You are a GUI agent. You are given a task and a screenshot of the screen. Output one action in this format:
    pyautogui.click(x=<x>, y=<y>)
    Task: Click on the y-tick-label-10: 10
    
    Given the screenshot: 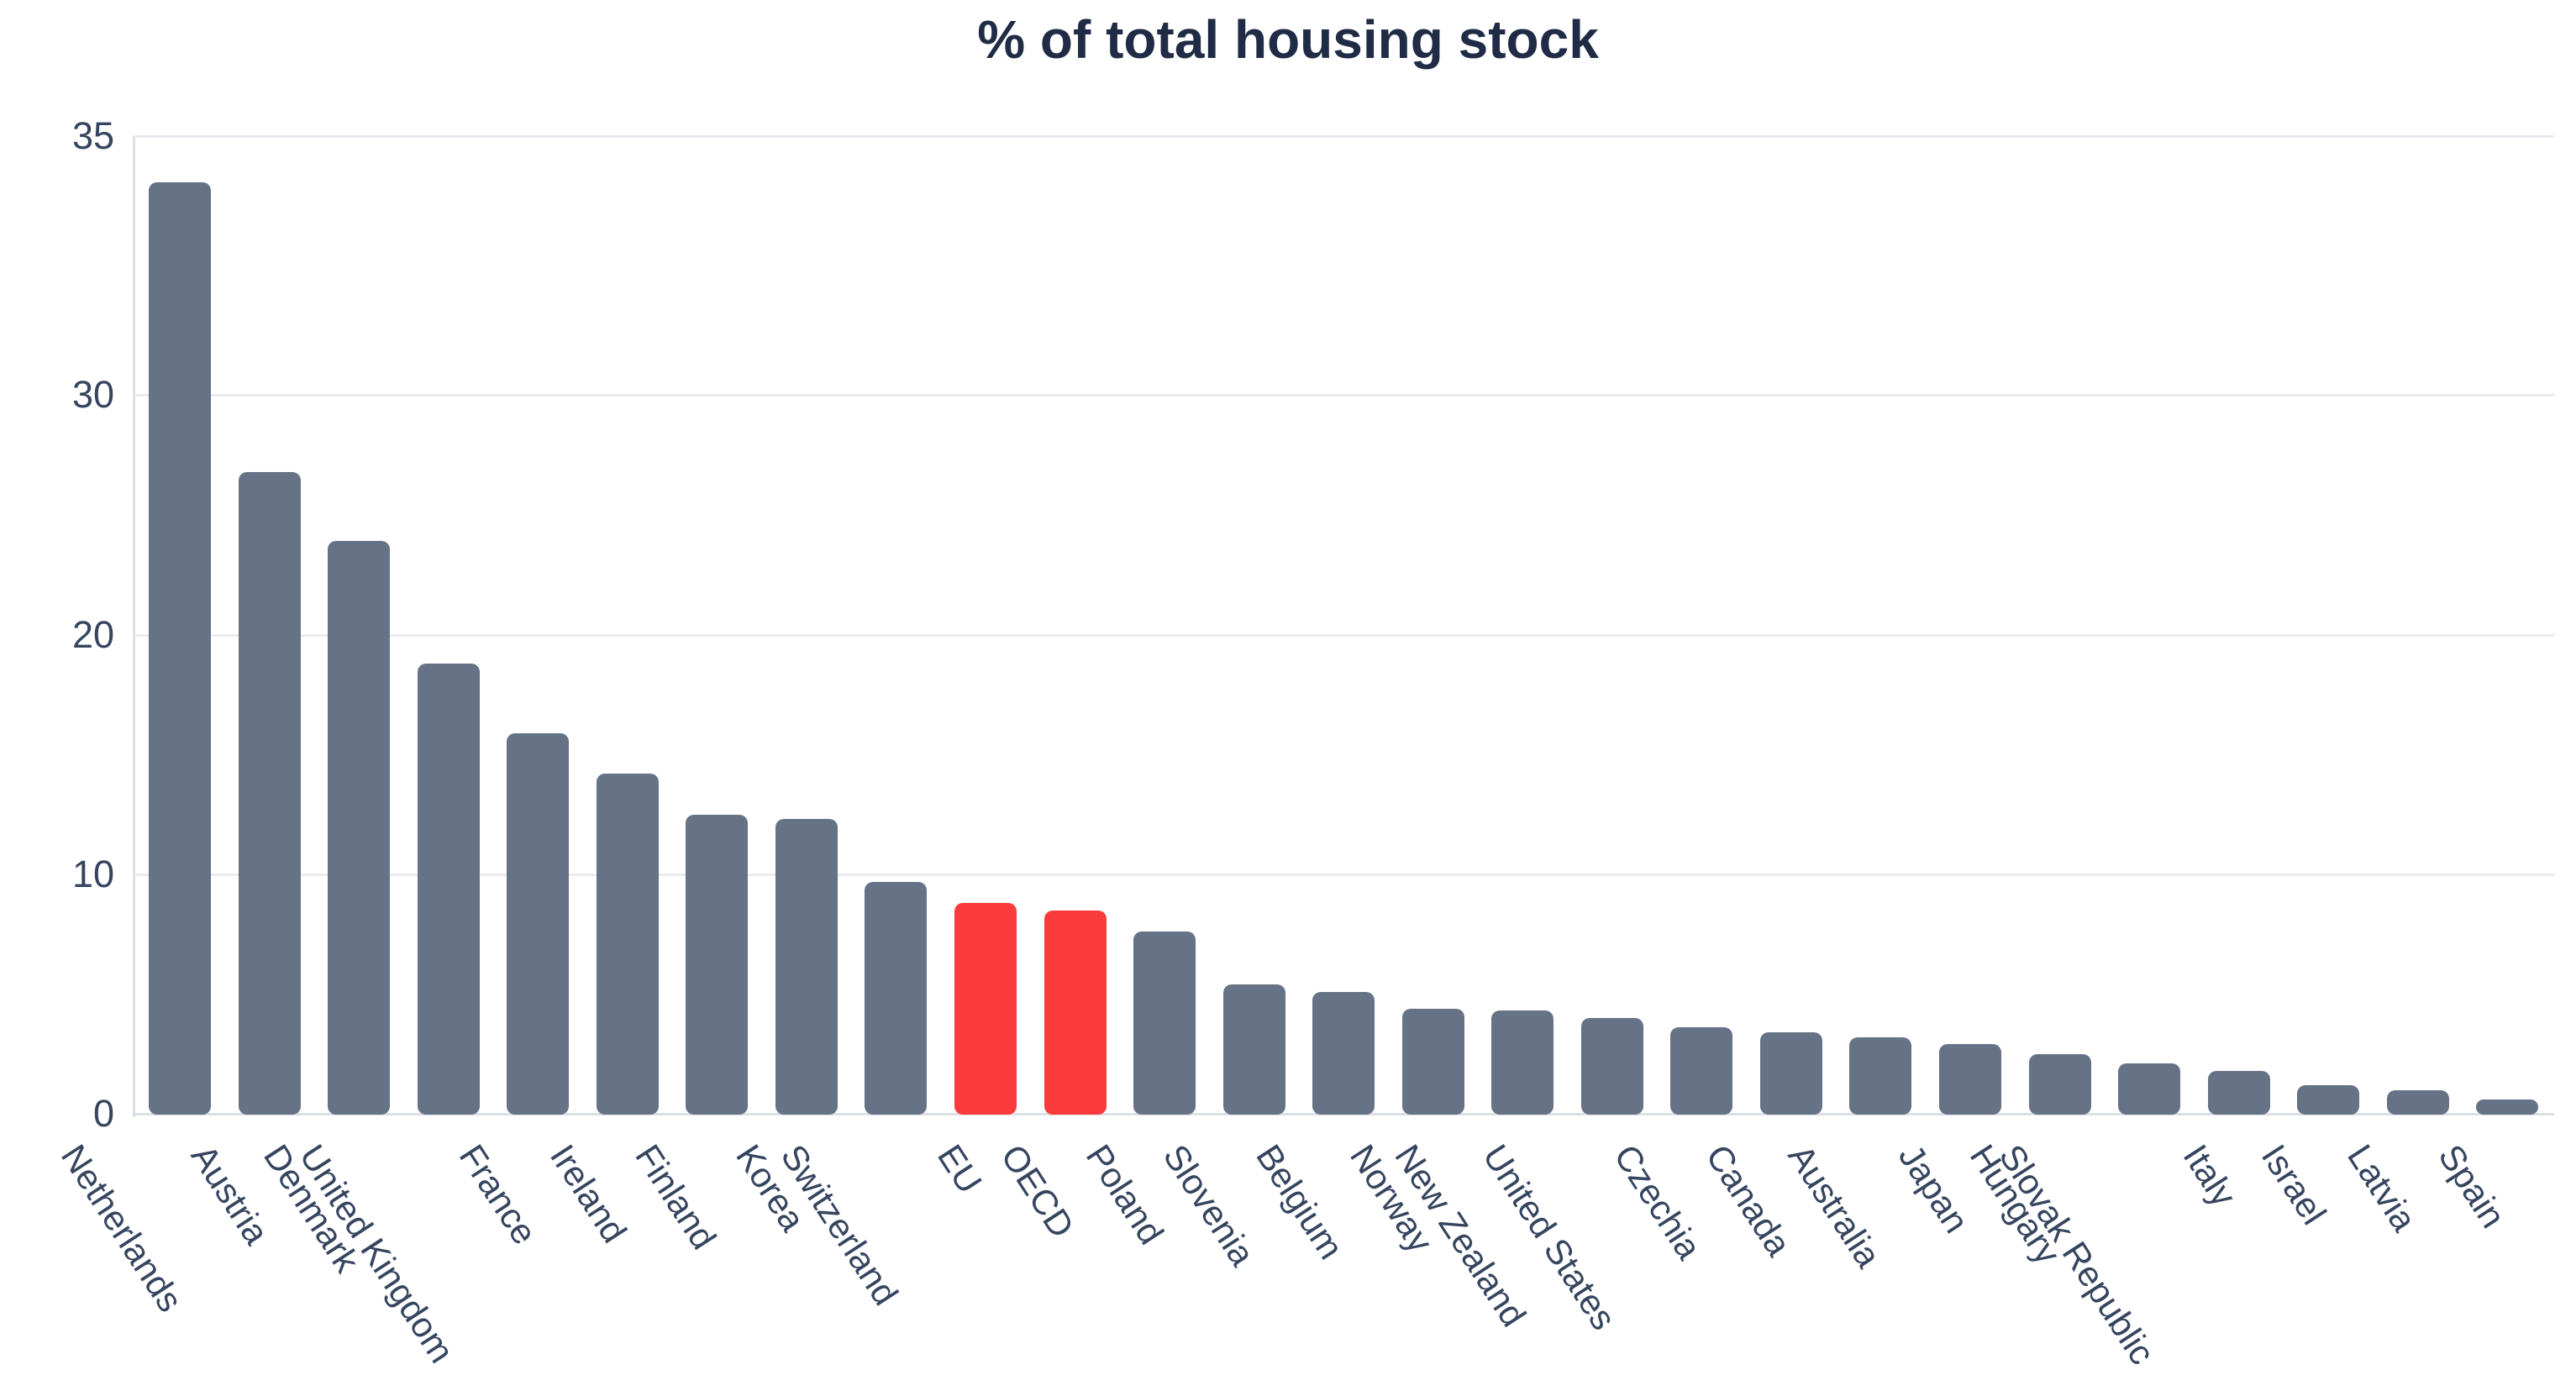 What is the action you would take?
    pyautogui.click(x=92, y=874)
    